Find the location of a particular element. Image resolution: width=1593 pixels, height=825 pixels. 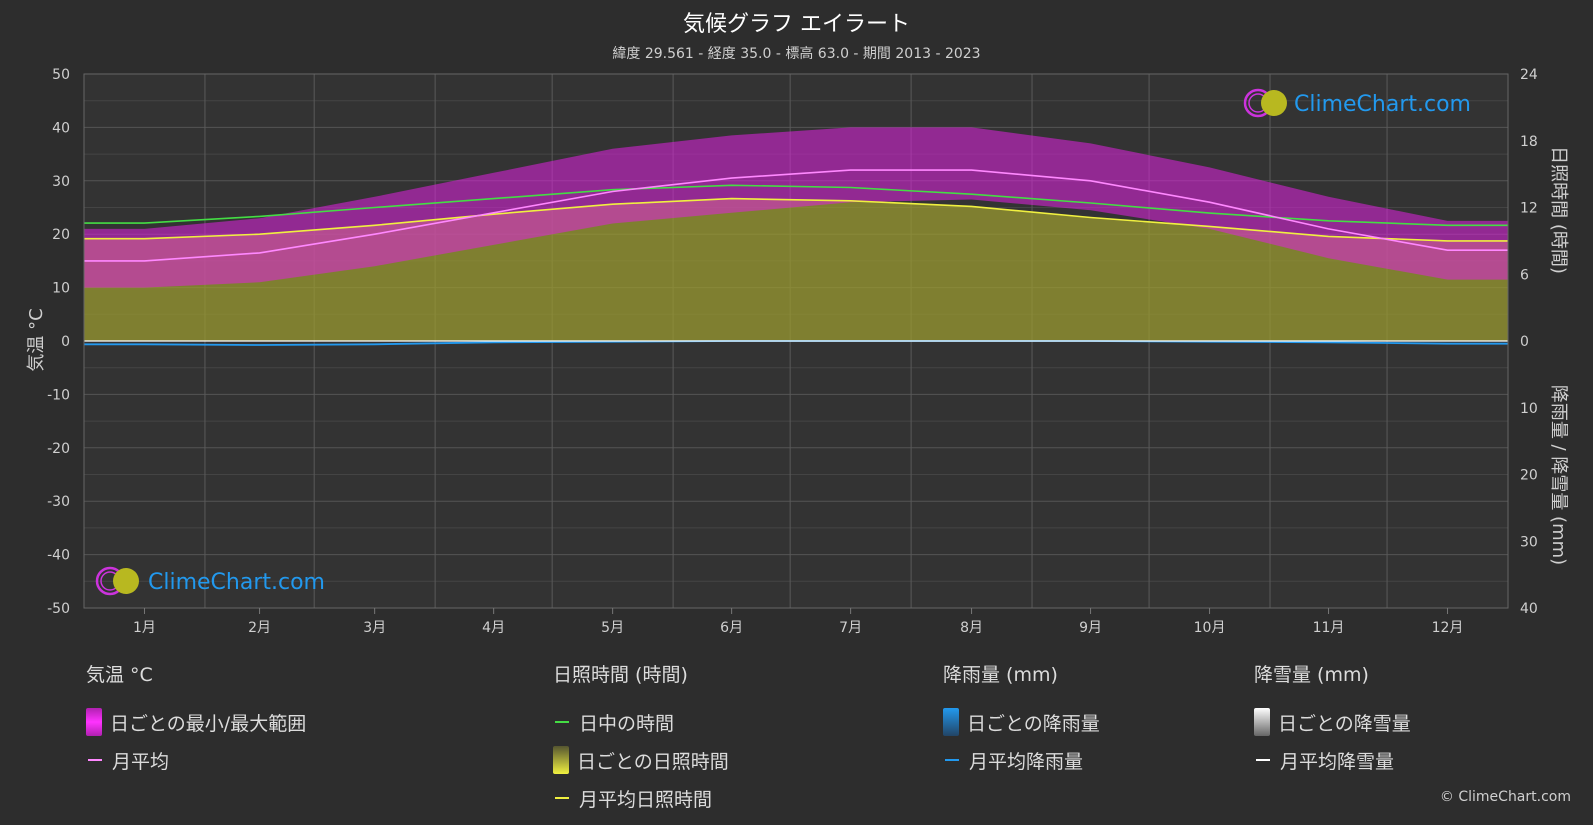

y-axis-left-label: 気温 °C is located at coordinates (36, 339).